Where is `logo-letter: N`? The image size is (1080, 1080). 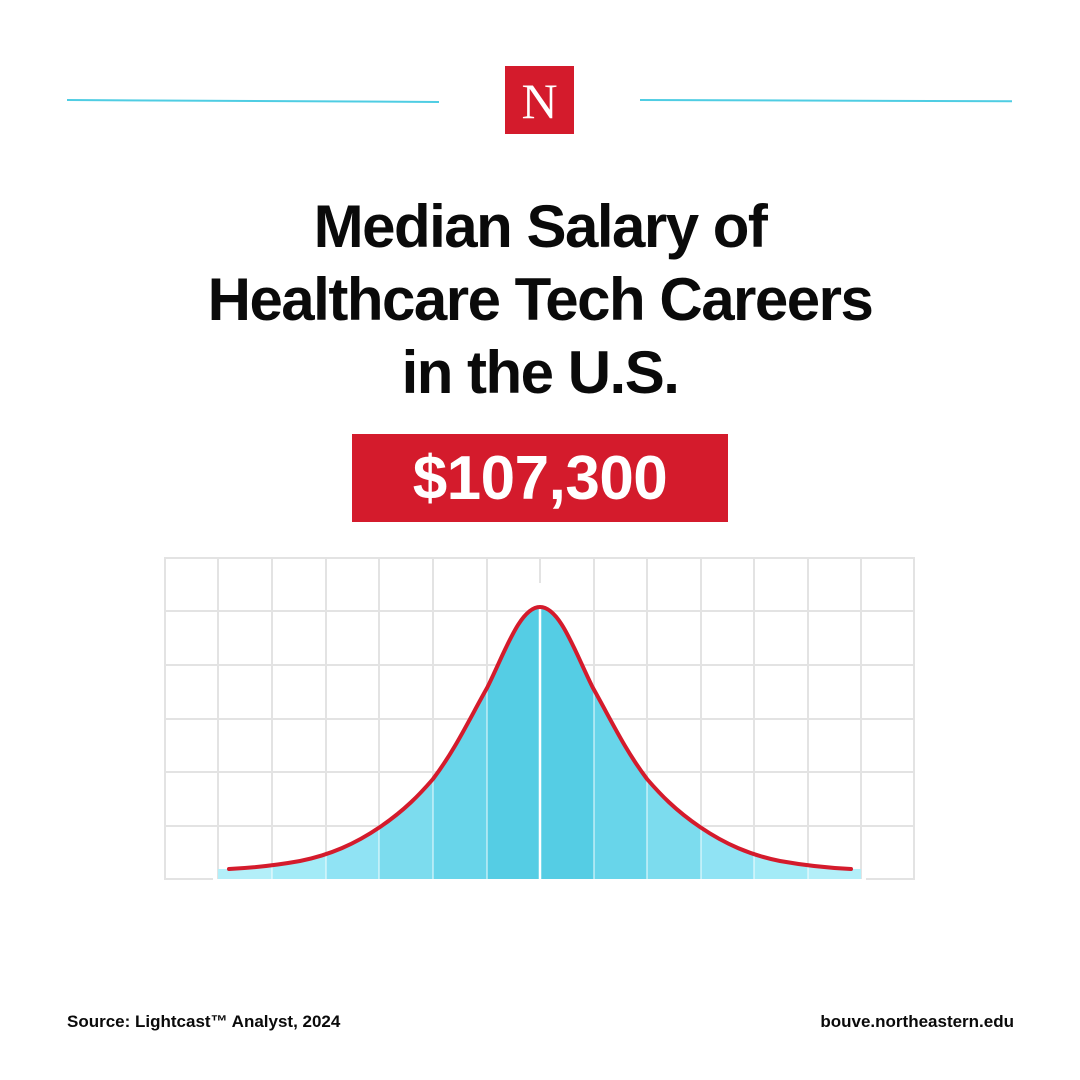
logo-letter: N is located at coordinates (539, 101).